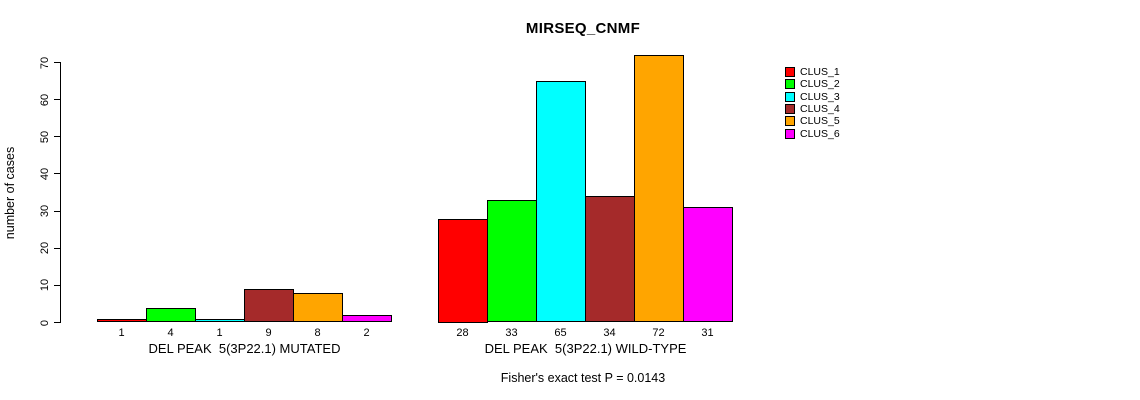 The height and width of the screenshot is (400, 1140). What do you see at coordinates (170, 333) in the screenshot?
I see `bar-value-label: 4` at bounding box center [170, 333].